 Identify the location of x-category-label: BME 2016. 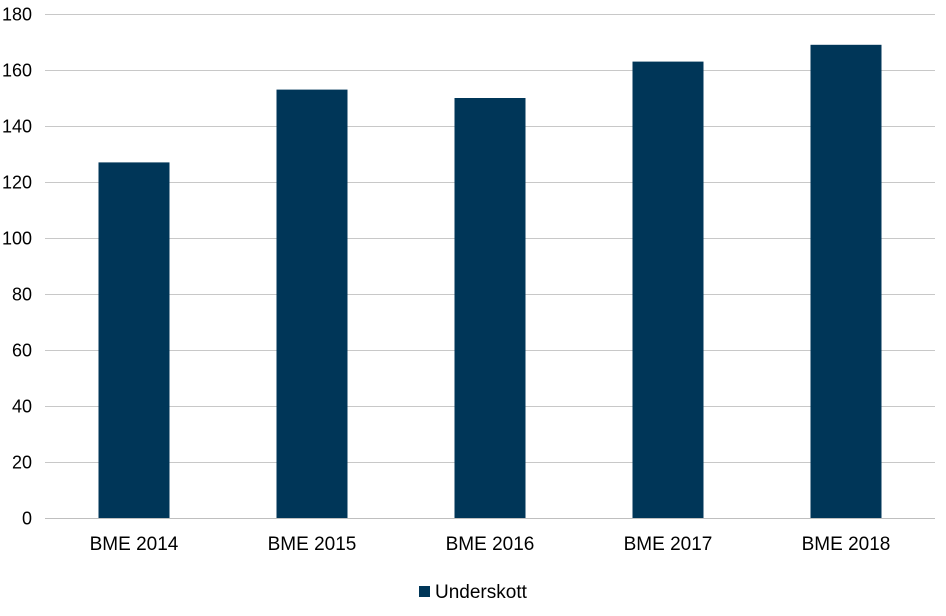
(490, 544).